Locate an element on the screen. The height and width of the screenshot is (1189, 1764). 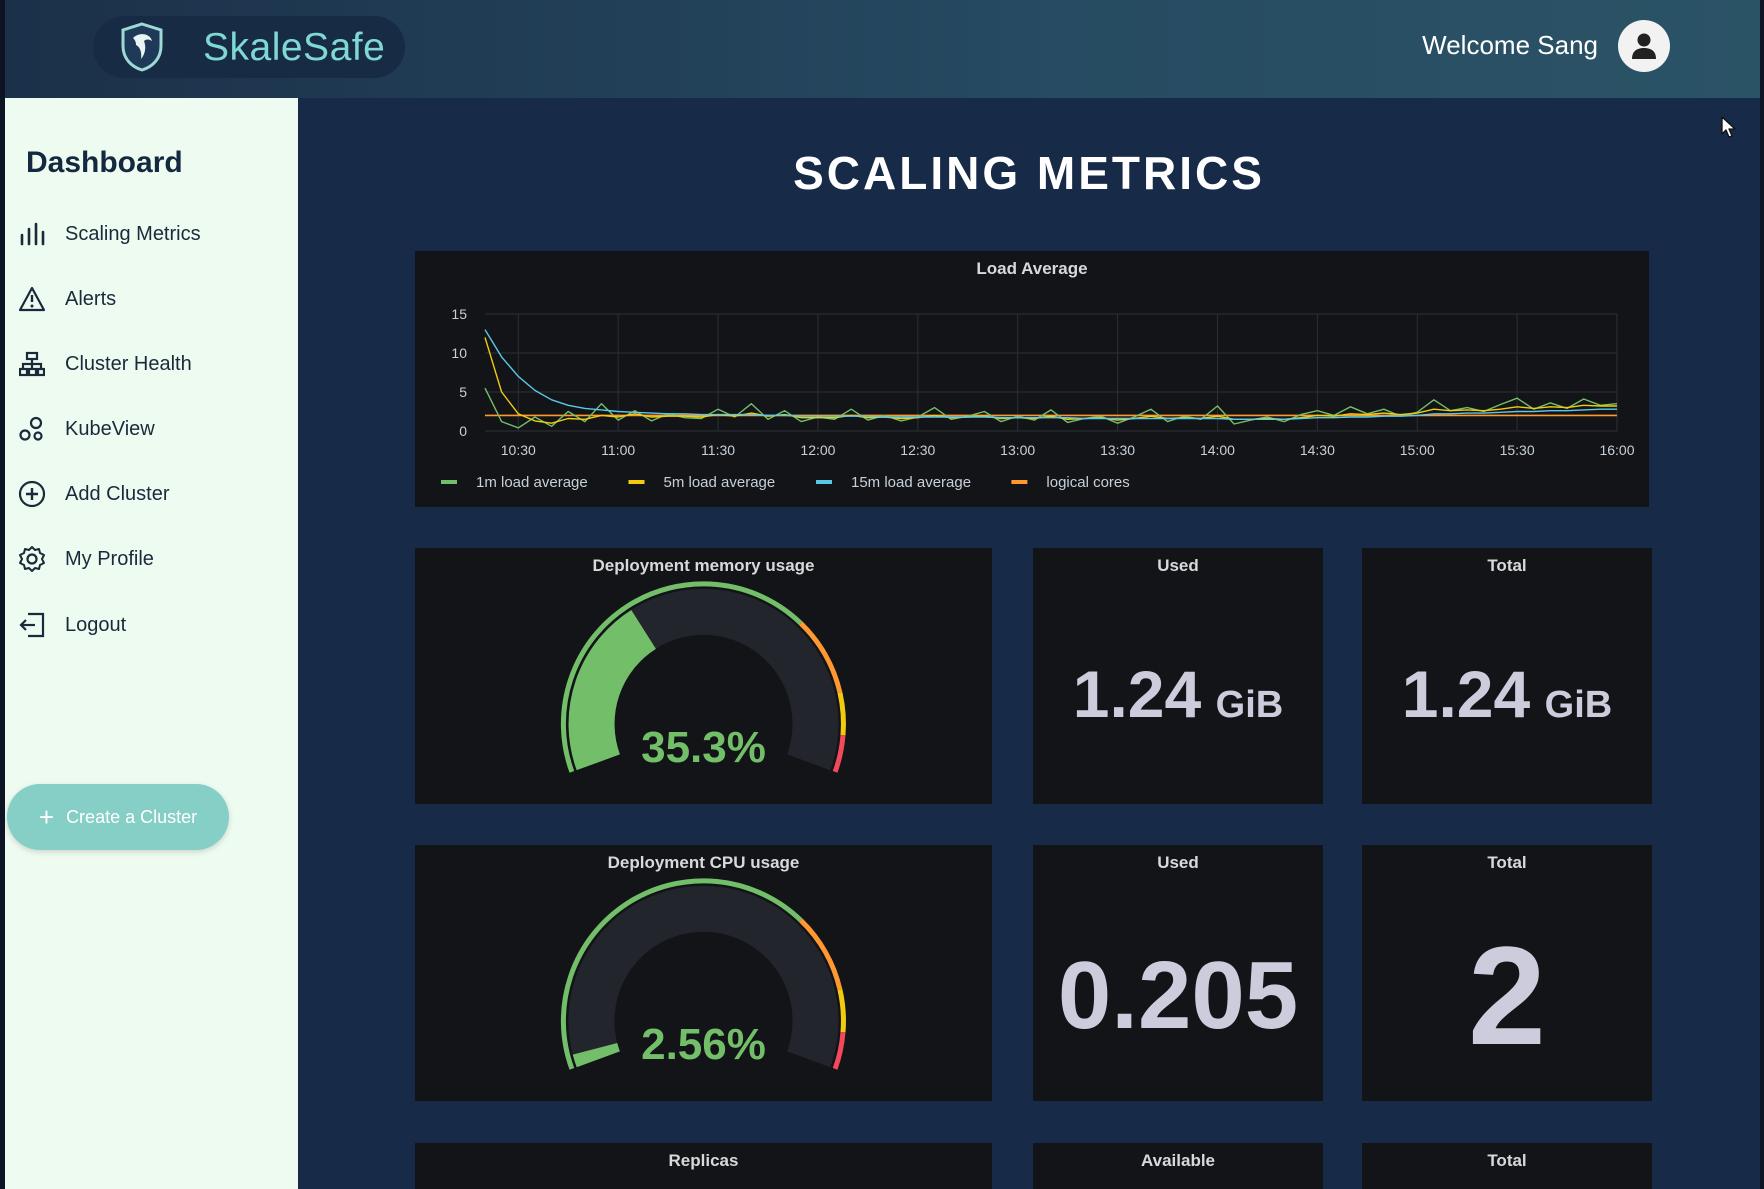
sidebar-item-label: Logout is located at coordinates (96, 624).